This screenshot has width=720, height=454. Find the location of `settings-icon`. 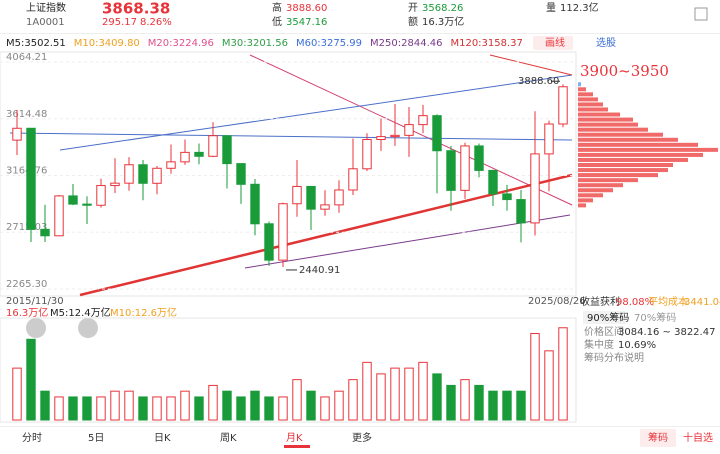

settings-icon is located at coordinates (701, 14).